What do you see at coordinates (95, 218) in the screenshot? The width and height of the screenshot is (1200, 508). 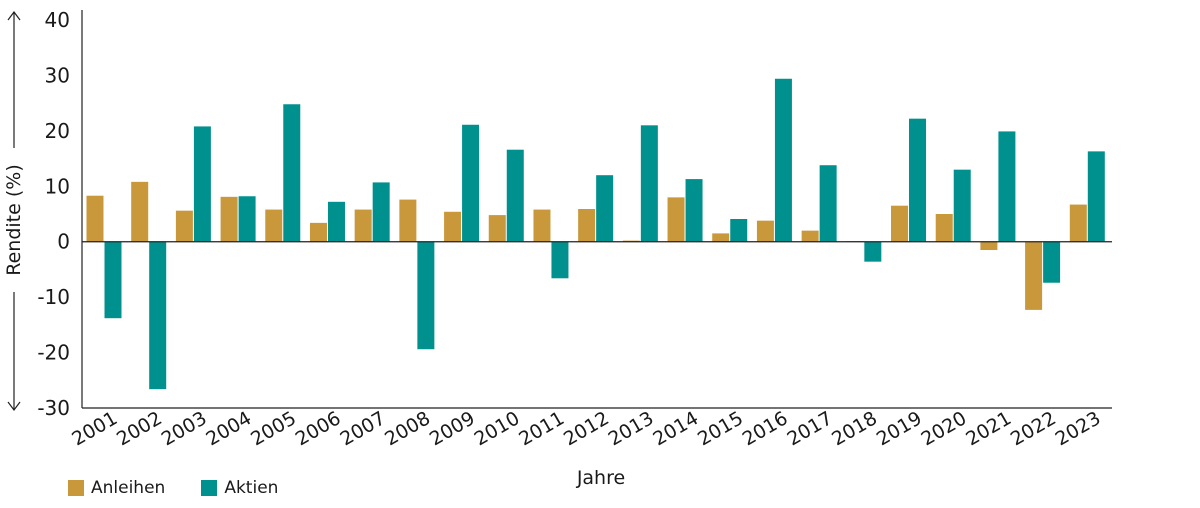 I see `bar-anleihen-2001` at bounding box center [95, 218].